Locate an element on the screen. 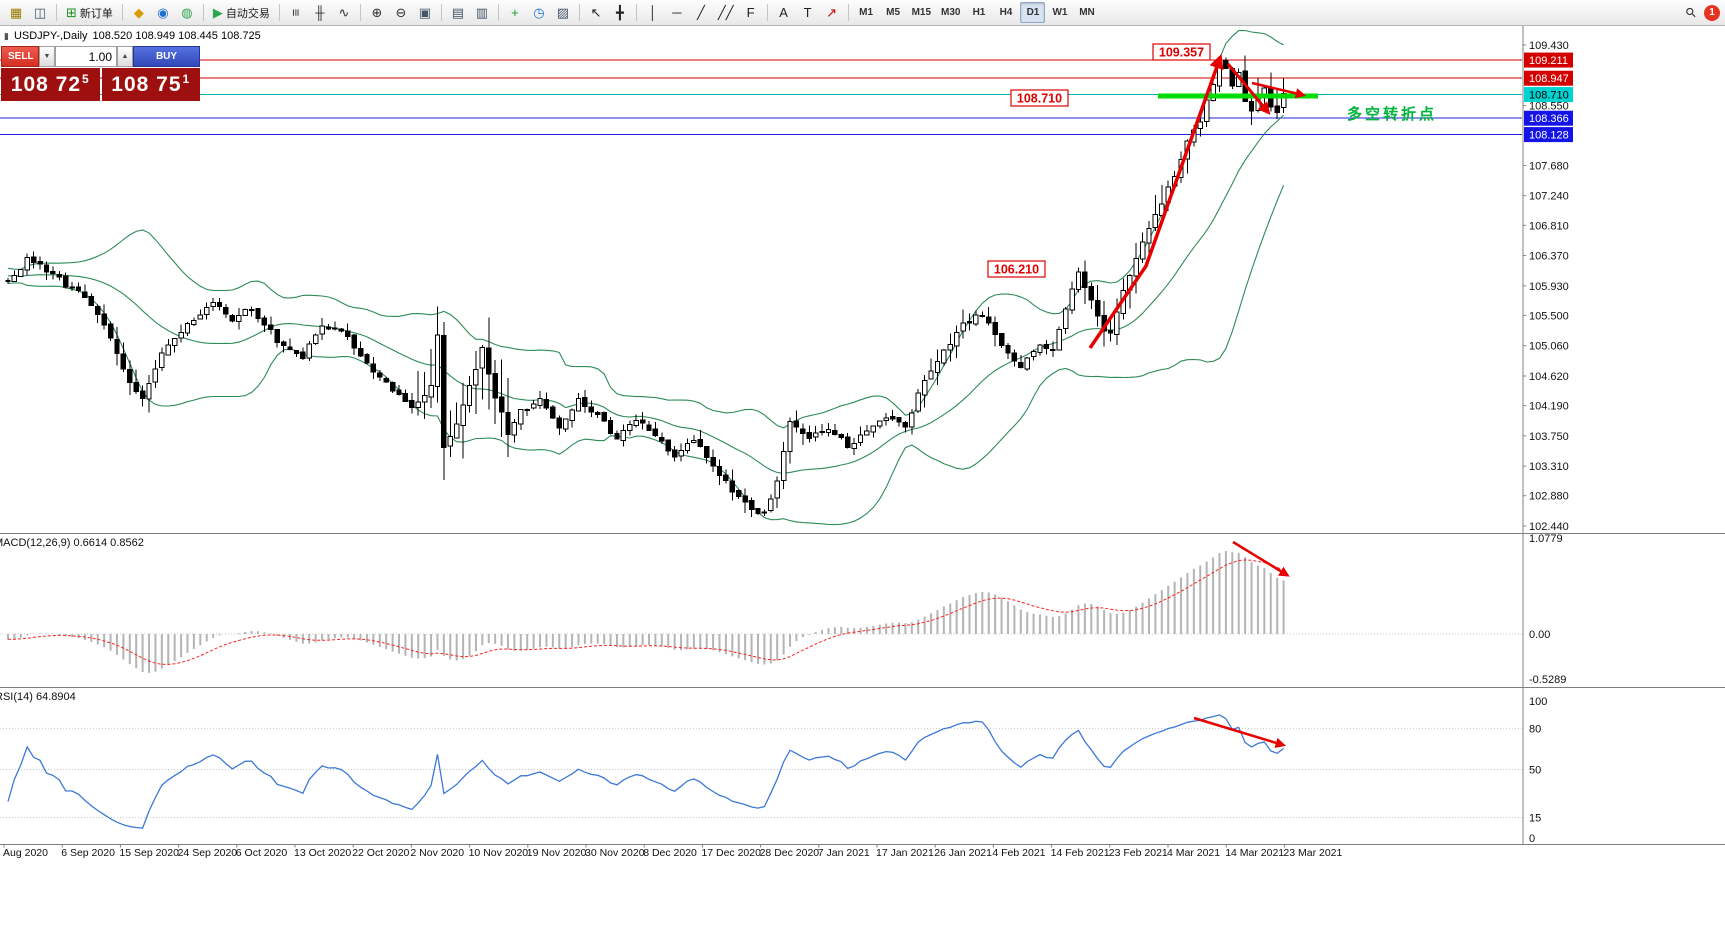 The height and width of the screenshot is (951, 1725). timeframe-m5-button: M5 is located at coordinates (893, 12).